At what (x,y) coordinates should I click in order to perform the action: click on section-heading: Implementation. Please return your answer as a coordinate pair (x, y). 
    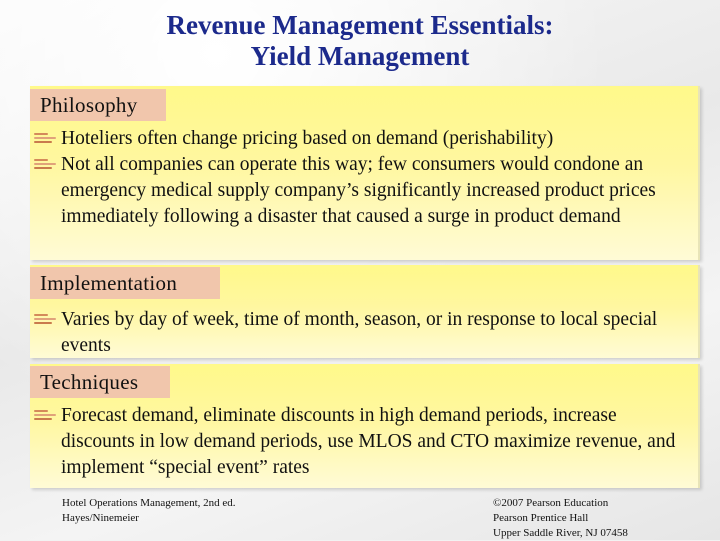
    Looking at the image, I should click on (125, 283).